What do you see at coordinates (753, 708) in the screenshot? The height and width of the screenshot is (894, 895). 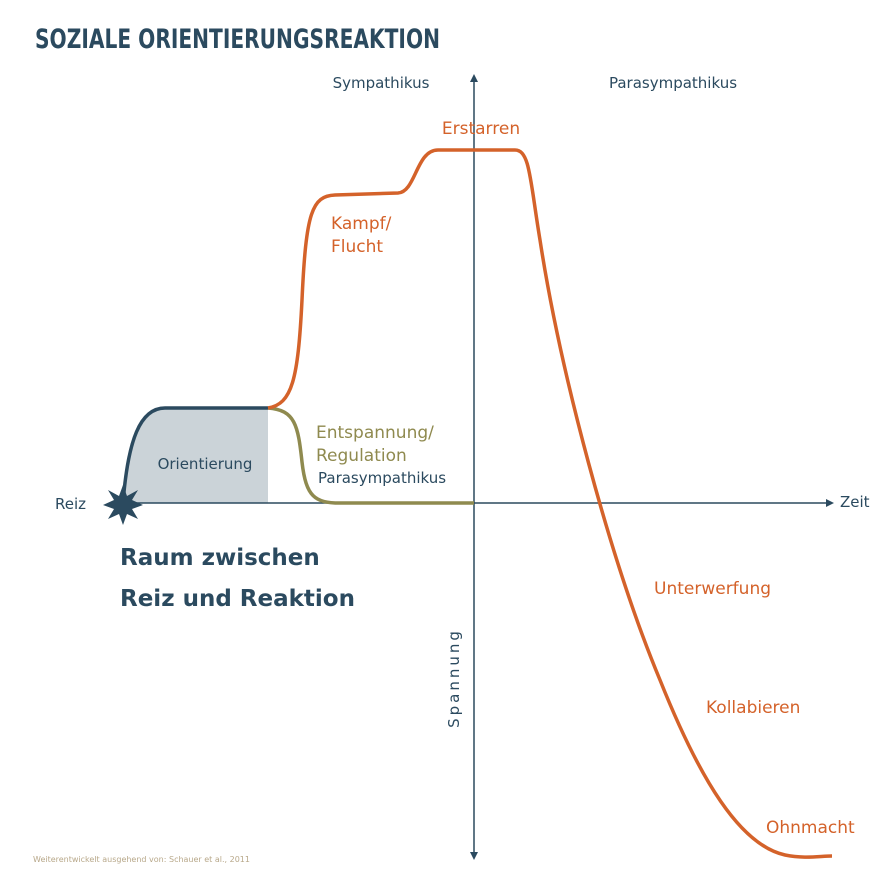 I see `phase-label: Kollabieren` at bounding box center [753, 708].